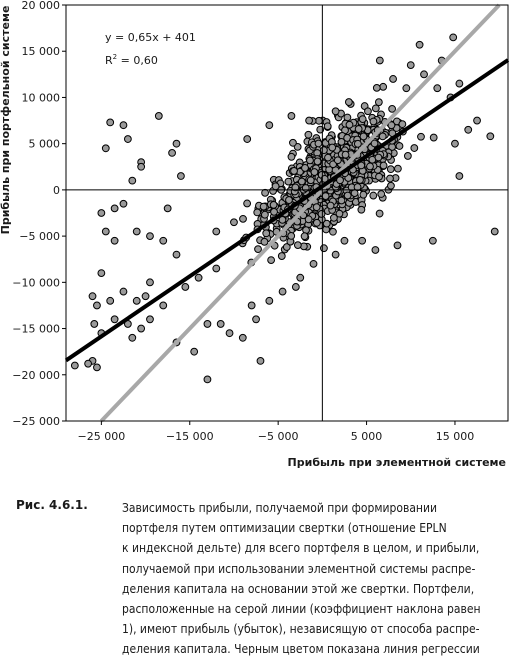 This screenshot has height=665, width=510. Describe the element at coordinates (45, 144) in the screenshot. I see `y-tick-label: 5 000` at that location.